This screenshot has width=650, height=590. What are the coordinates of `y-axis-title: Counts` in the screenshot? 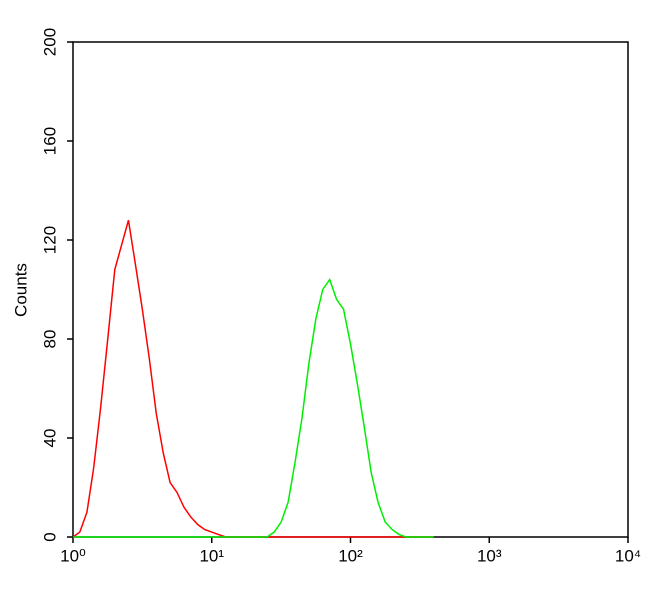 It's located at (20, 290).